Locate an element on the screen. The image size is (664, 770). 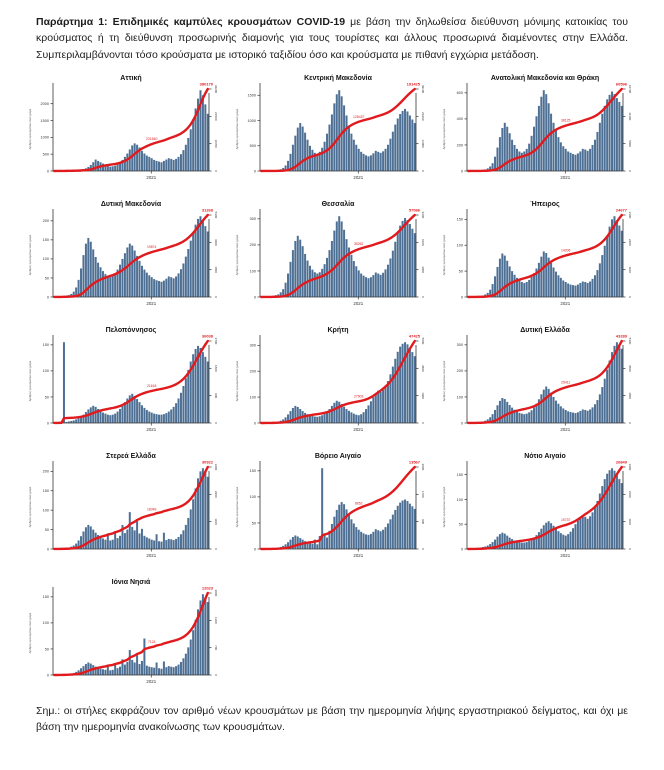
svg-text: 6100 is located at coordinates (423, 242).